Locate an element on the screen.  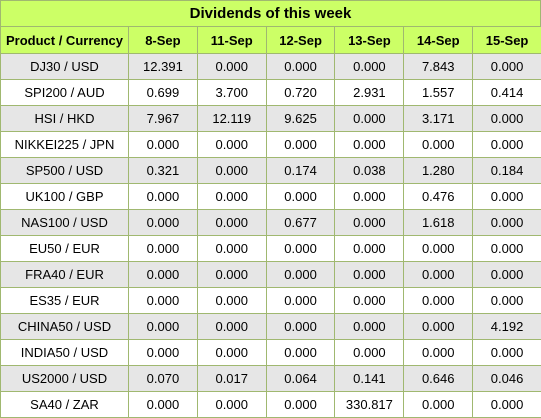
dividend-value-cell: 2.931 is located at coordinates (369, 93).